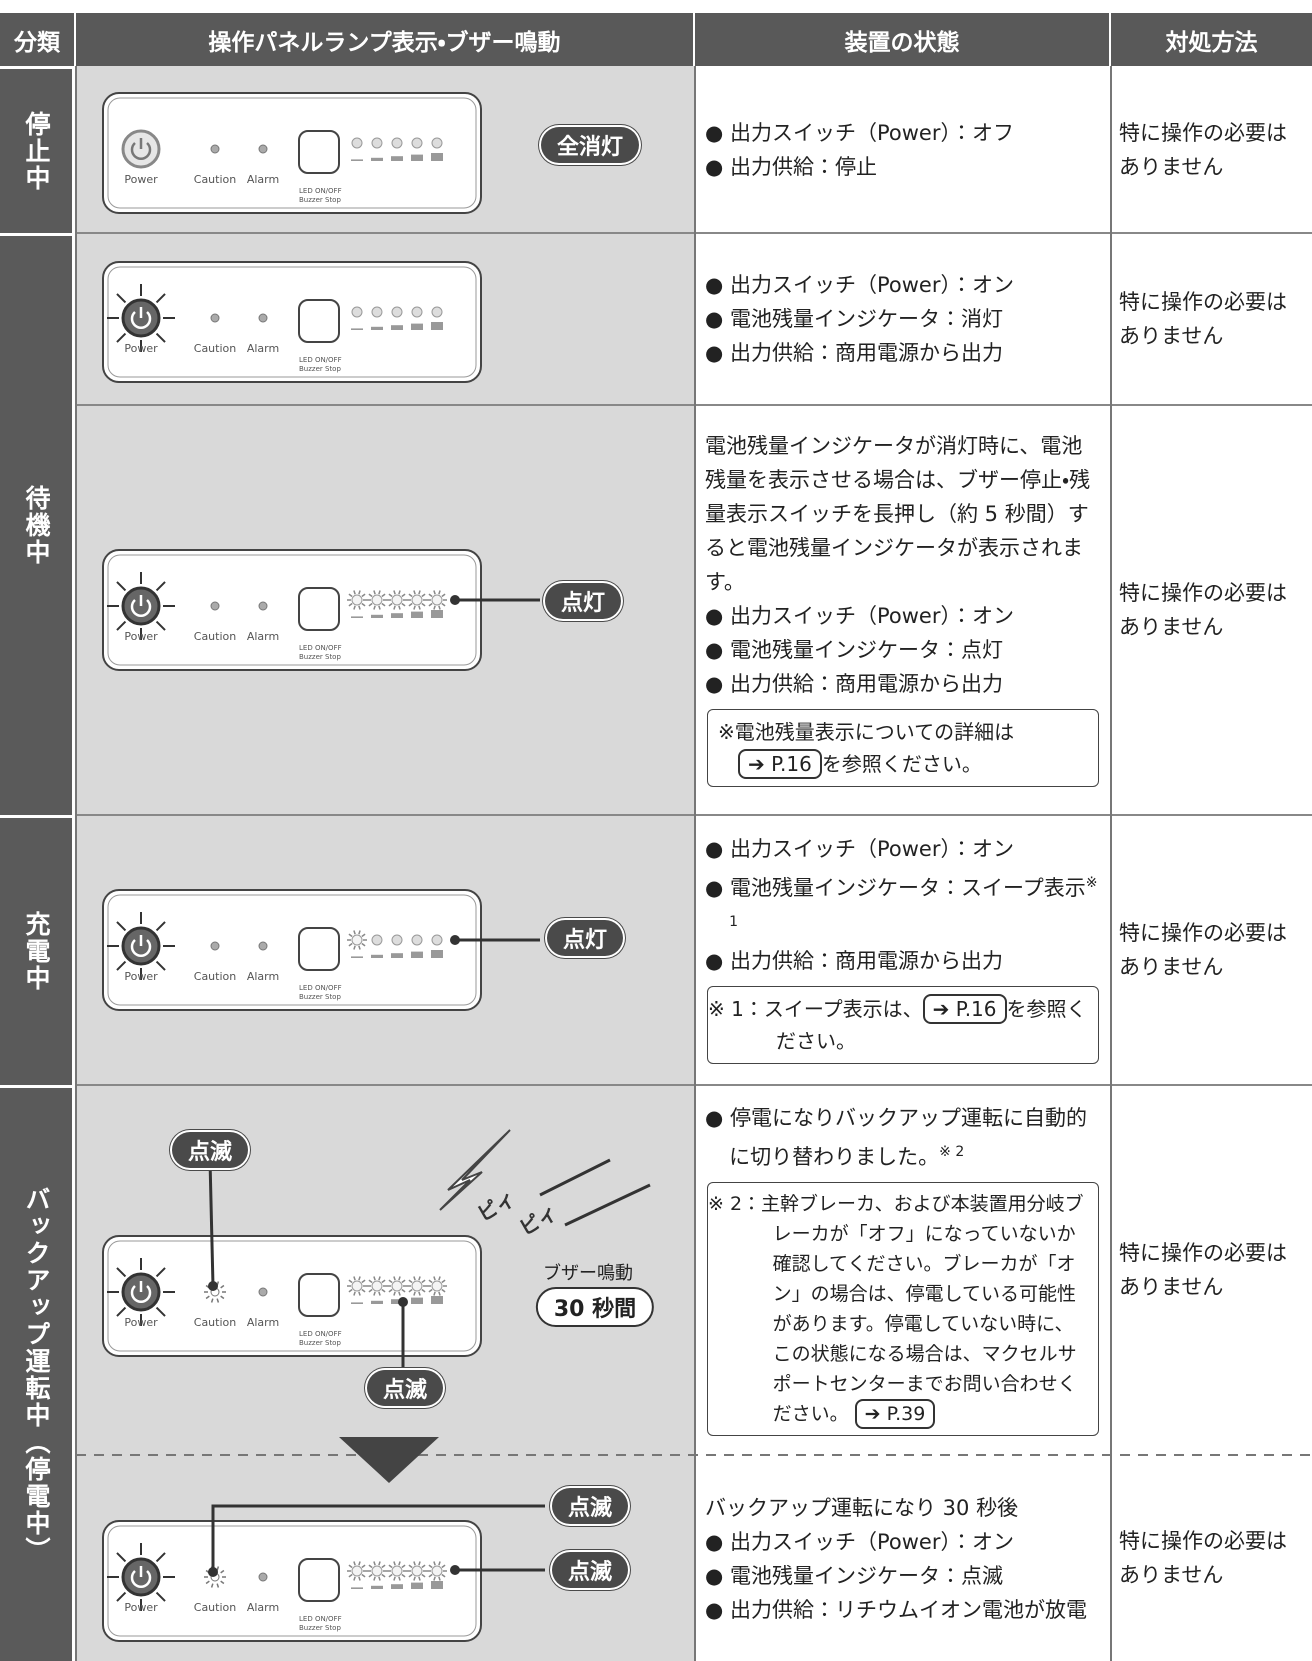 The height and width of the screenshot is (1661, 1312). Describe the element at coordinates (903, 1025) in the screenshot. I see `note: ※ 1：スイープ表示は、 ➔ P.16 を参照ください。` at that location.